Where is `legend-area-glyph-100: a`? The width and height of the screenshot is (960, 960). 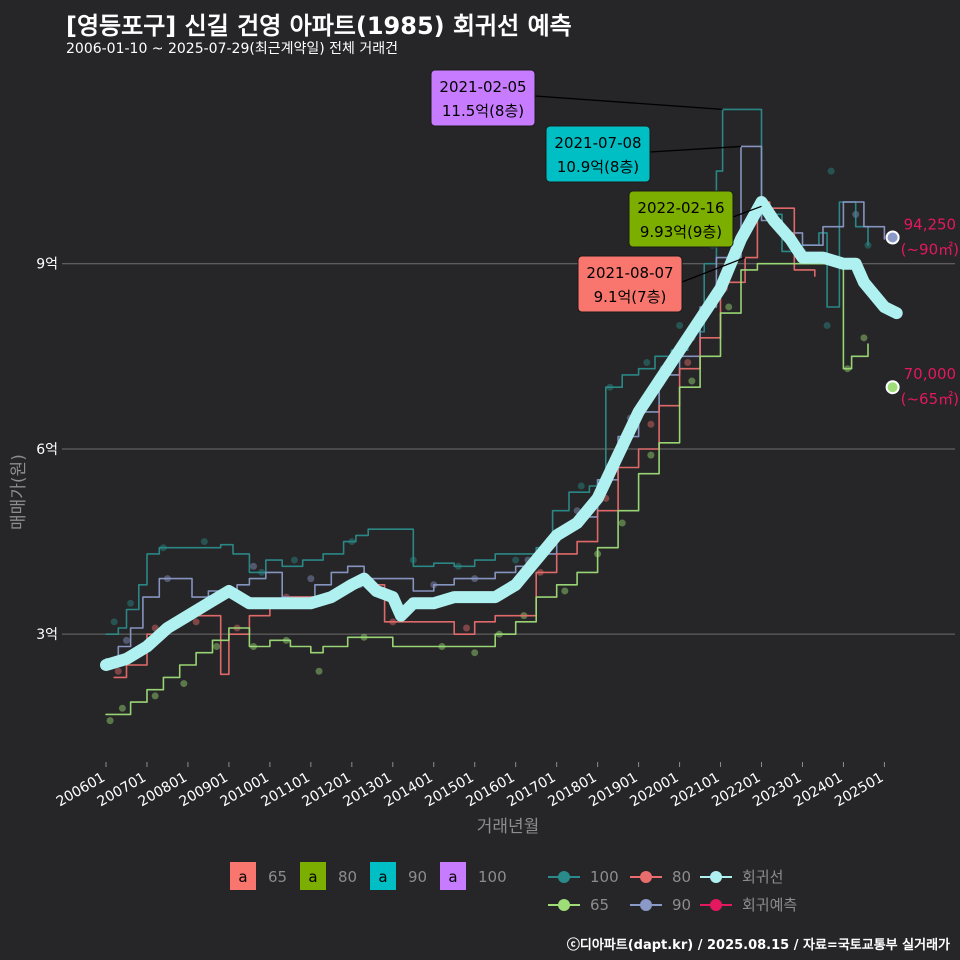 legend-area-glyph-100: a is located at coordinates (452, 877).